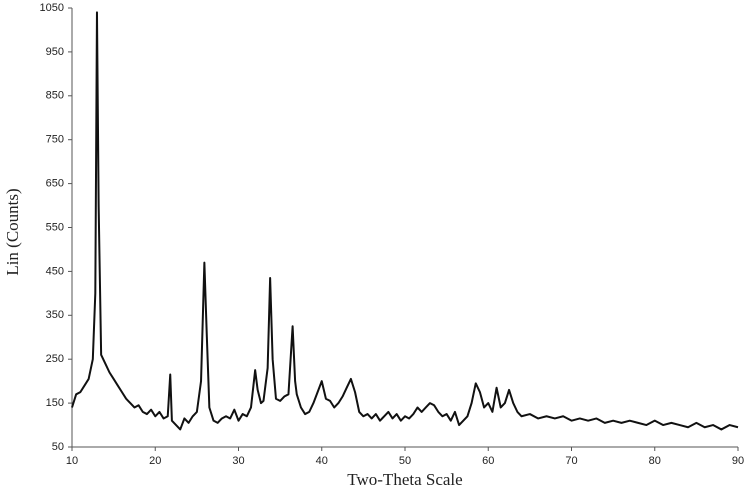 This screenshot has height=498, width=747. What do you see at coordinates (55, 403) in the screenshot?
I see `y-tick-label: 150` at bounding box center [55, 403].